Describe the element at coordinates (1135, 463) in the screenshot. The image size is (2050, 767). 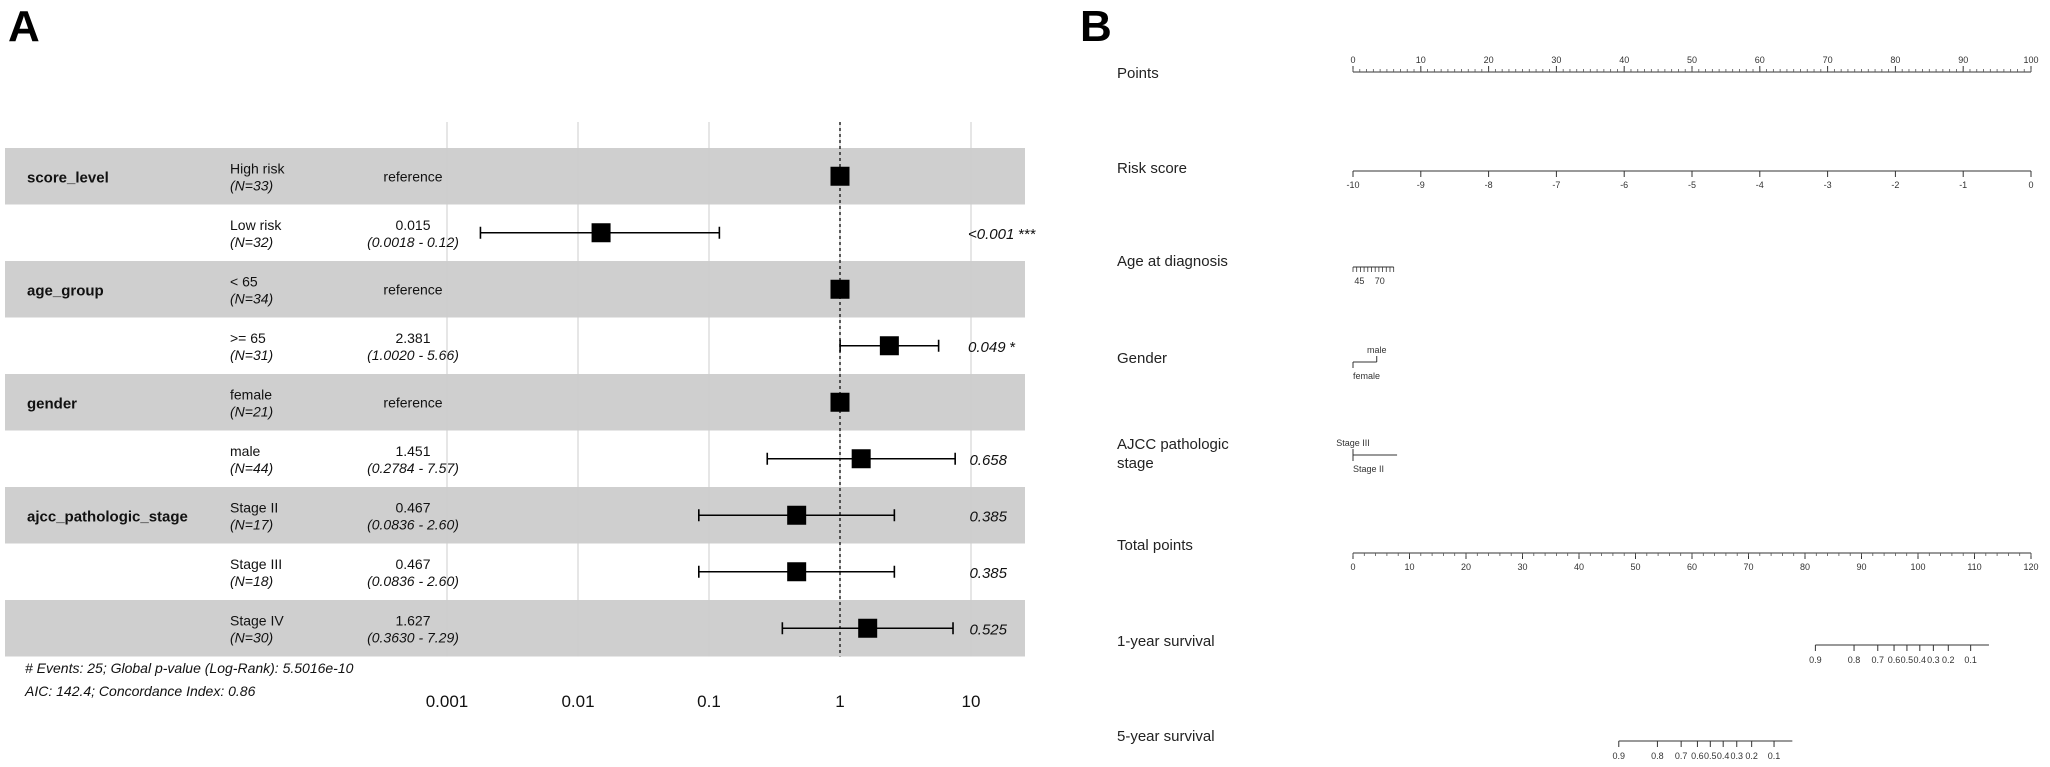
I see `scale-label: stage` at that location.